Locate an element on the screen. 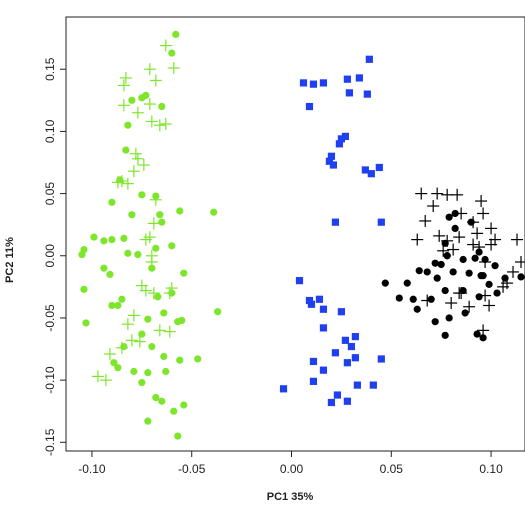  y-tick-label: -0.05 is located at coordinates (50, 318).